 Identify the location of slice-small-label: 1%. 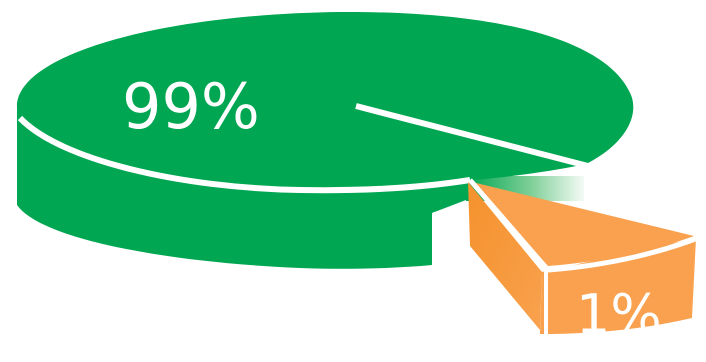
(619, 314).